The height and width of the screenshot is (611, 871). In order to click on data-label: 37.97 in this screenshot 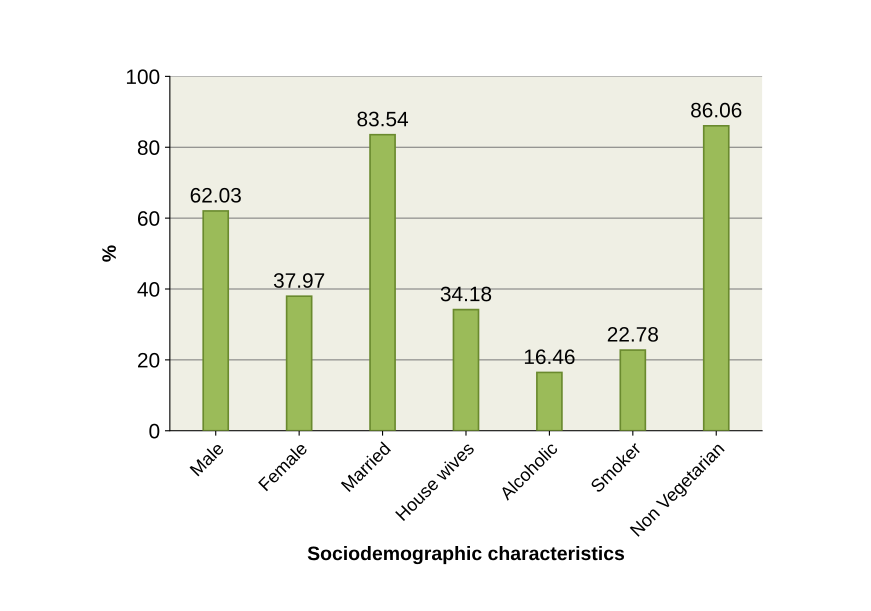, I will do `click(299, 280)`.